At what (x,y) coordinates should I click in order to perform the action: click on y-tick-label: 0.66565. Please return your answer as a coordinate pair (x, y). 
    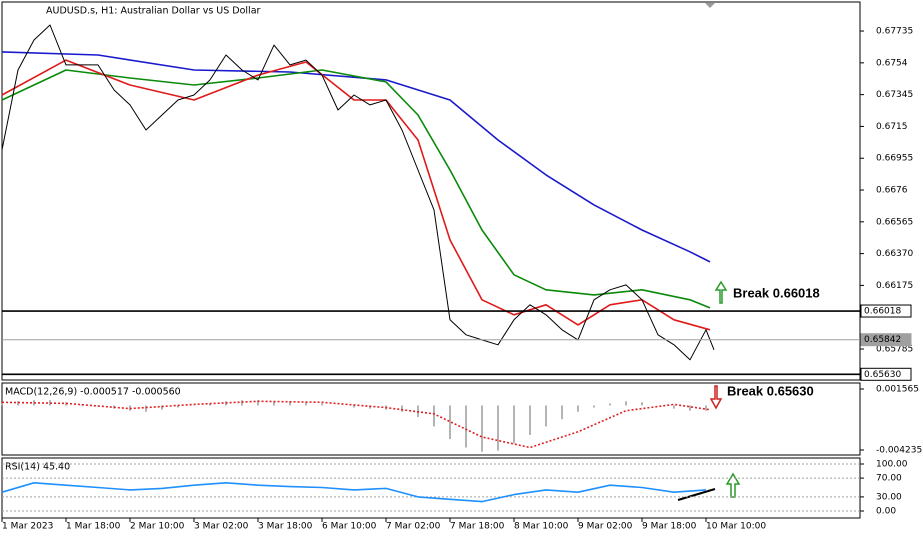
    Looking at the image, I should click on (894, 222).